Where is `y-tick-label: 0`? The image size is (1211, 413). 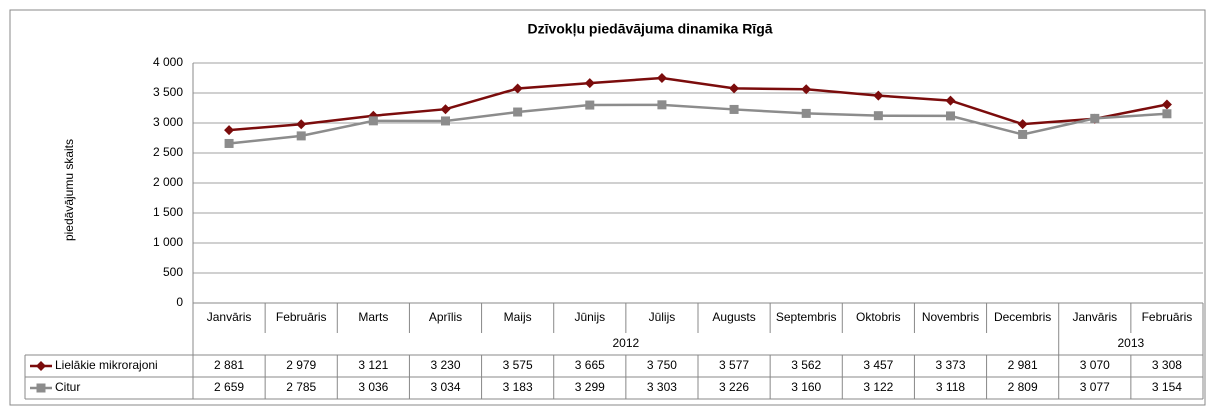 y-tick-label: 0 is located at coordinates (179, 302).